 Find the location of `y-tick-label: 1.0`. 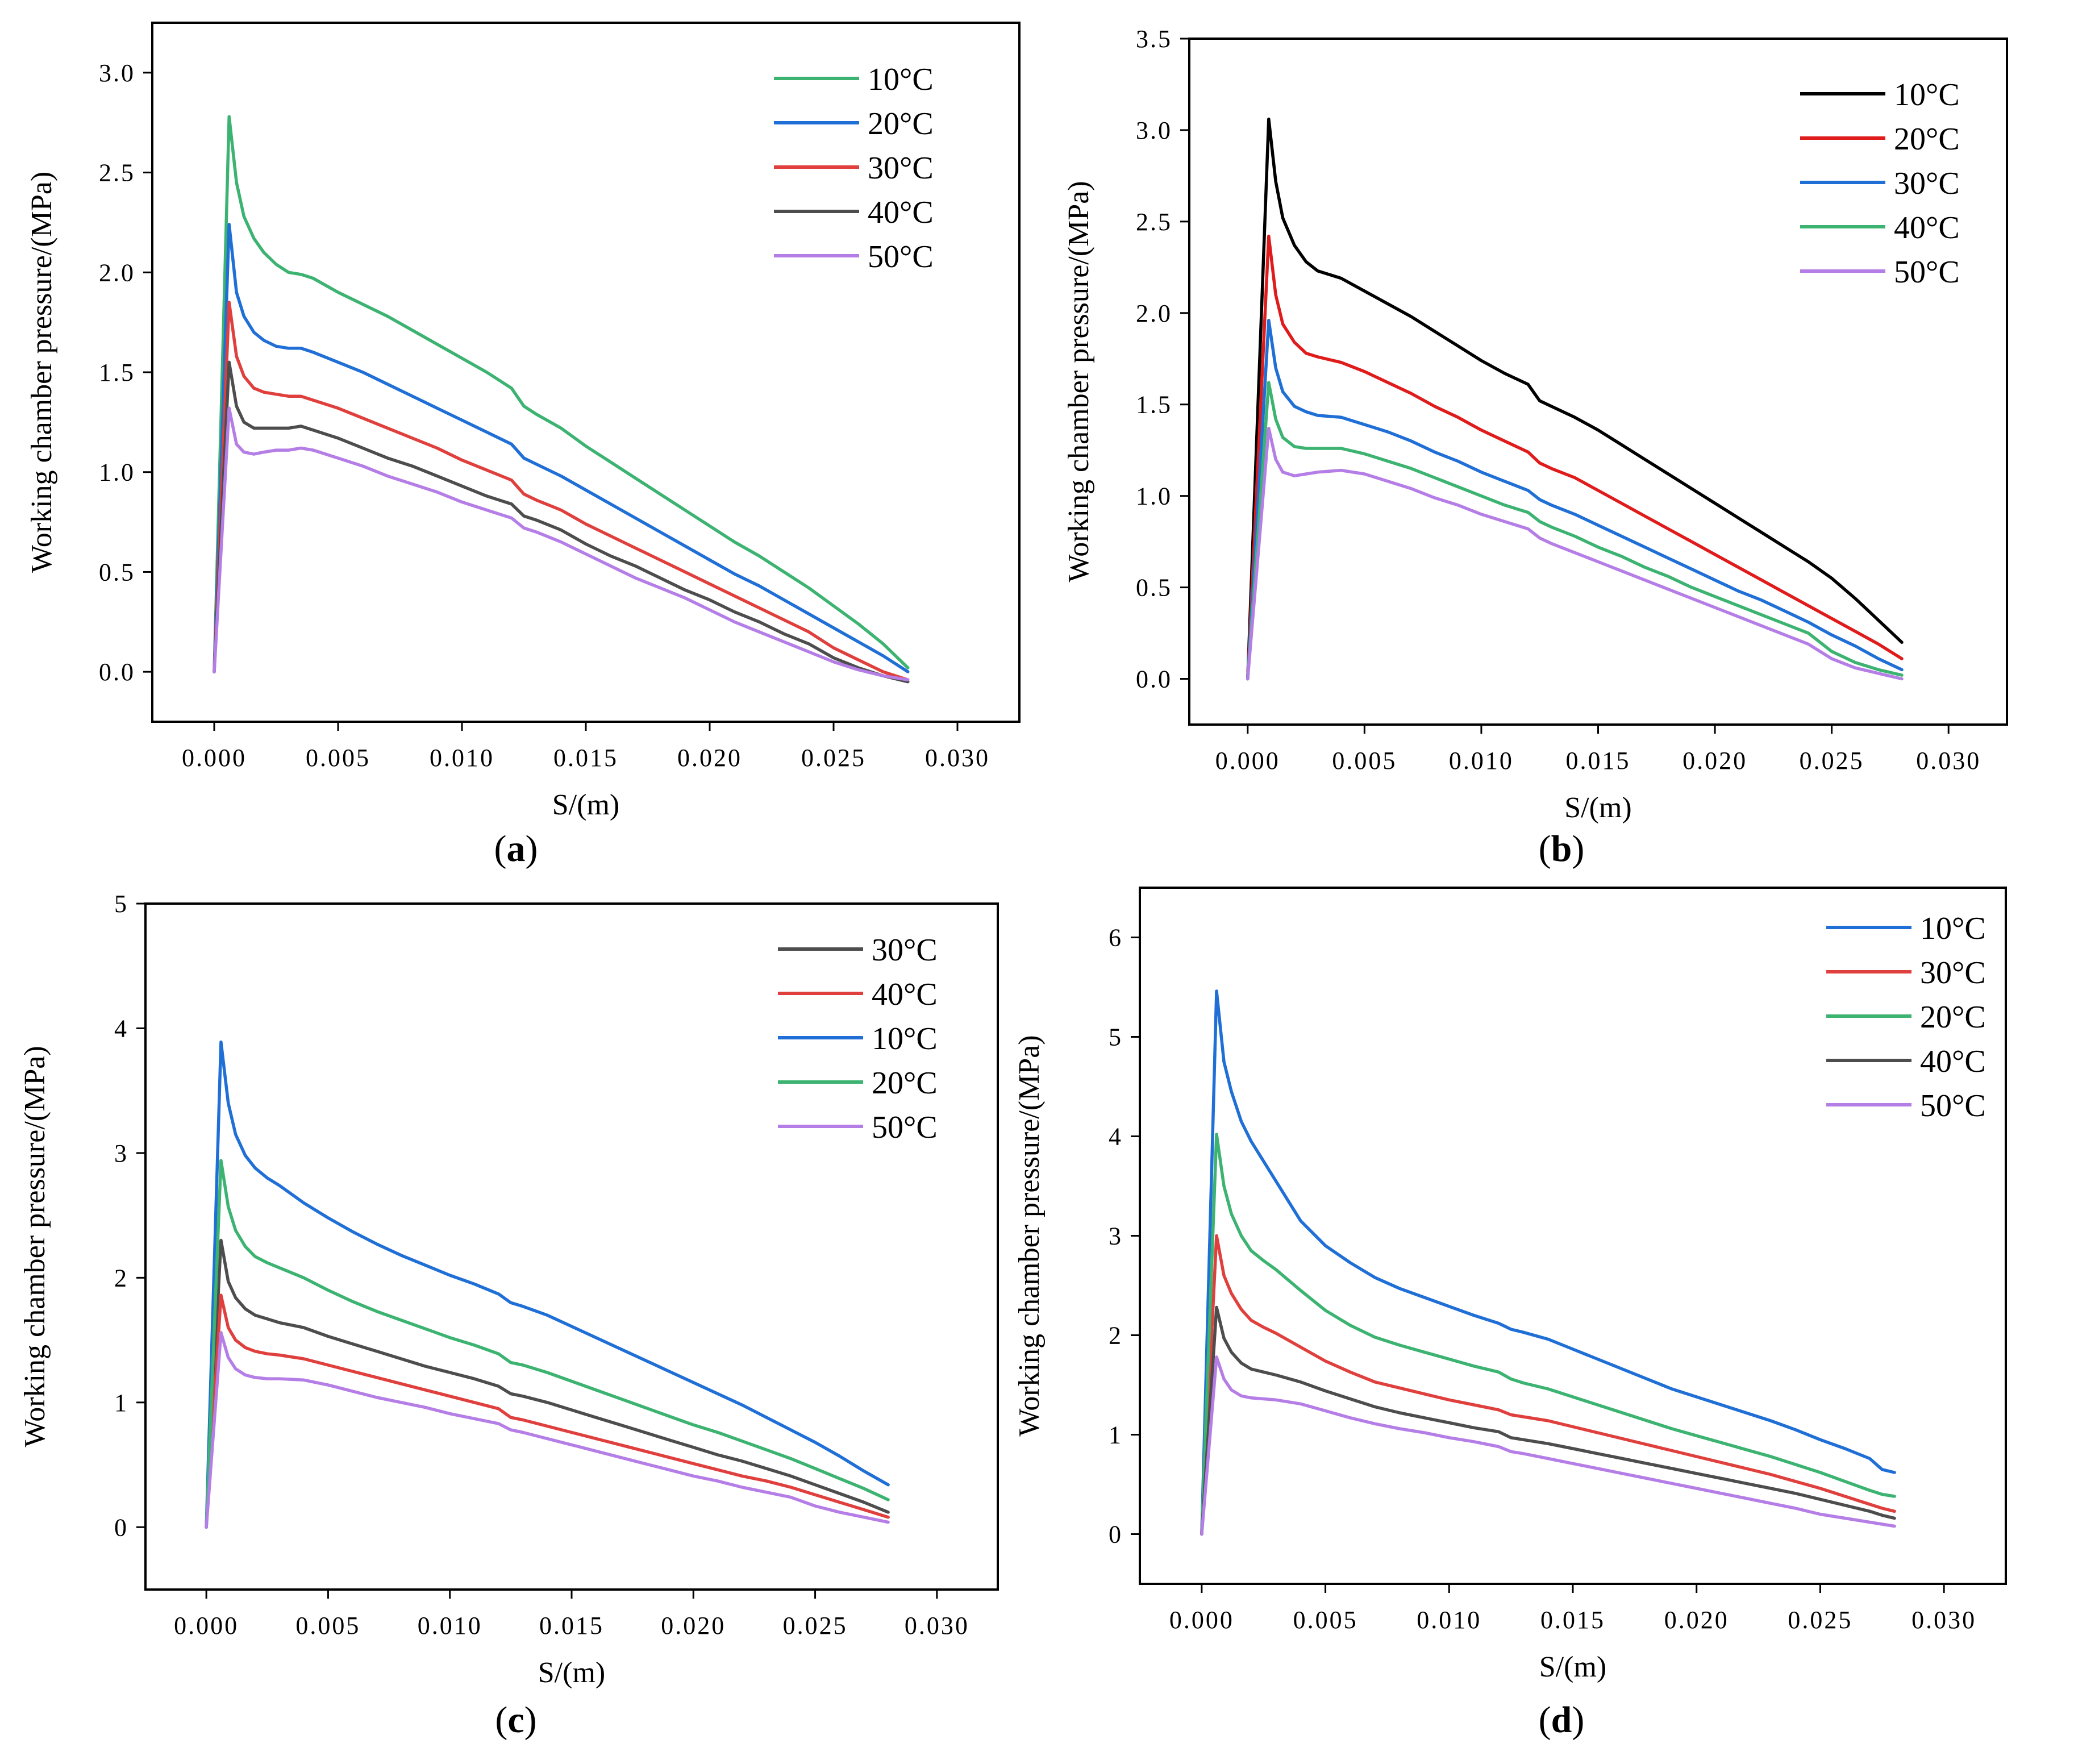

y-tick-label: 1.0 is located at coordinates (1154, 496).